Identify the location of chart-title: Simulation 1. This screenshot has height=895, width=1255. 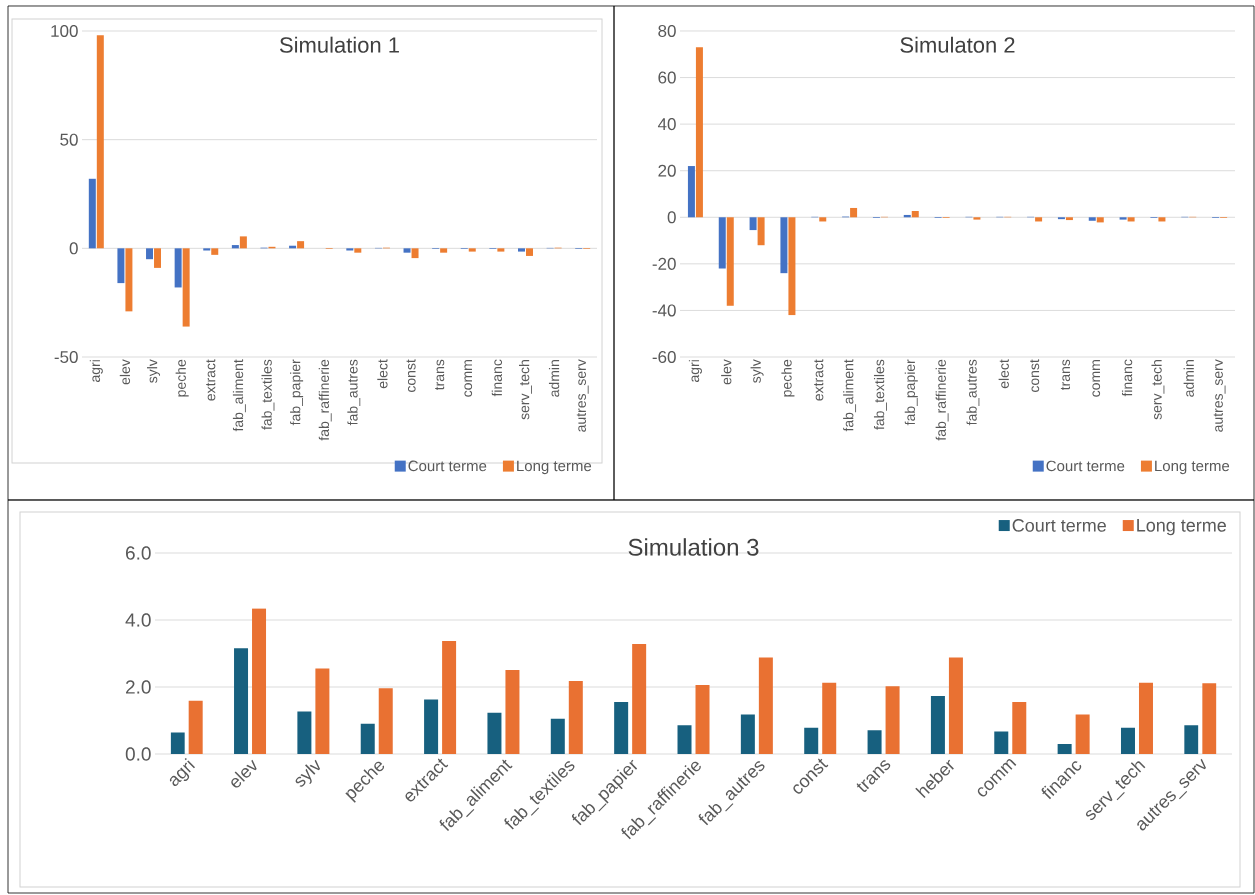
(339, 44).